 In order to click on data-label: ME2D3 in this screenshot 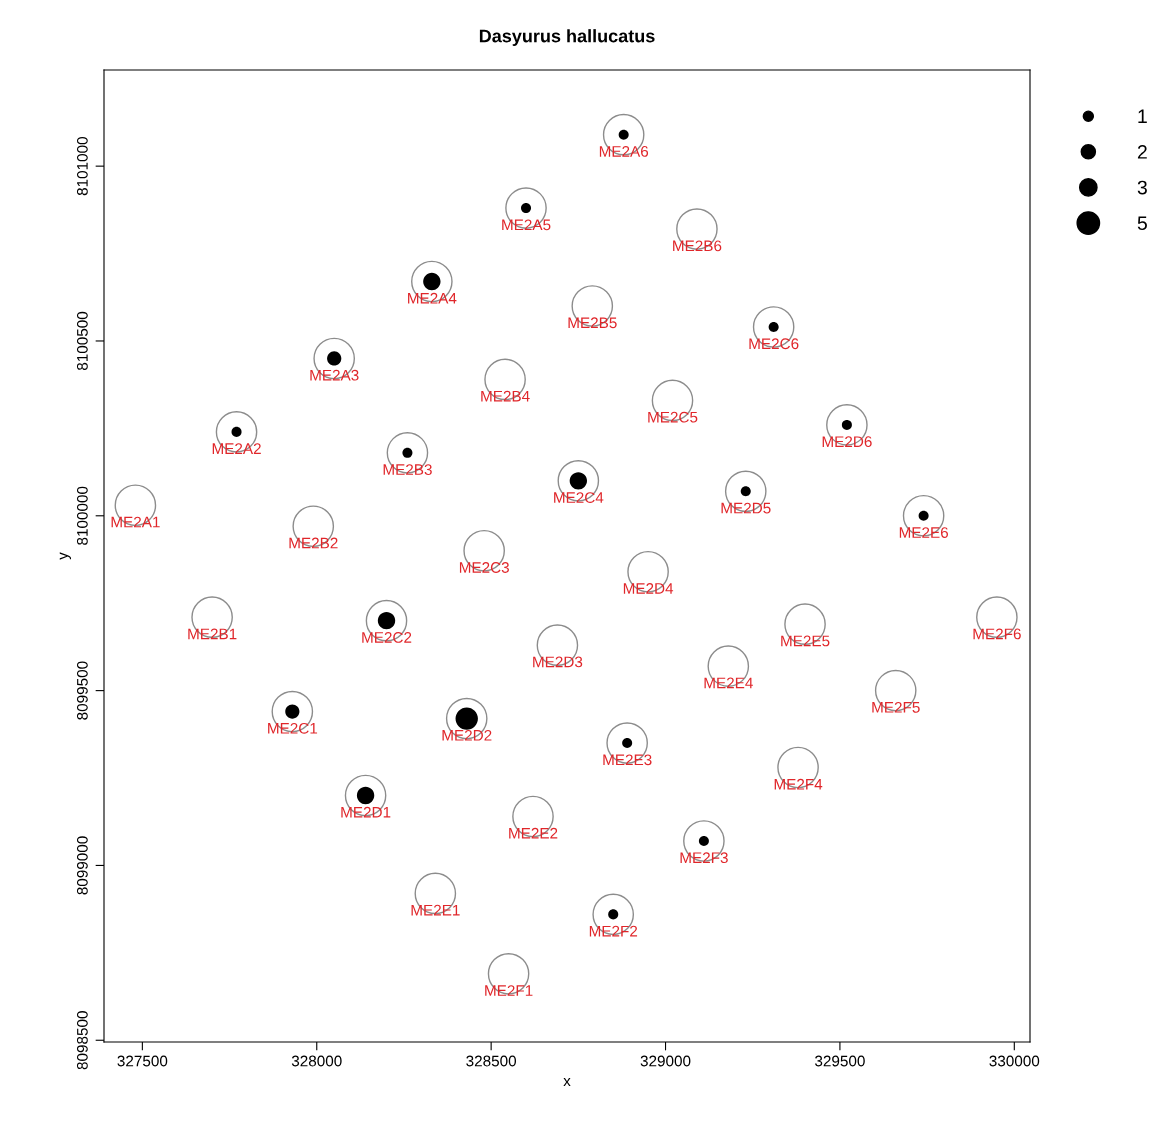, I will do `click(558, 662)`.